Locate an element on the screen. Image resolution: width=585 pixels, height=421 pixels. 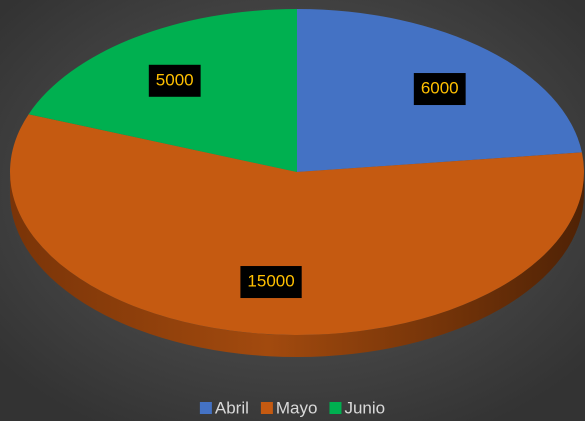
data-label: 15000 is located at coordinates (271, 282).